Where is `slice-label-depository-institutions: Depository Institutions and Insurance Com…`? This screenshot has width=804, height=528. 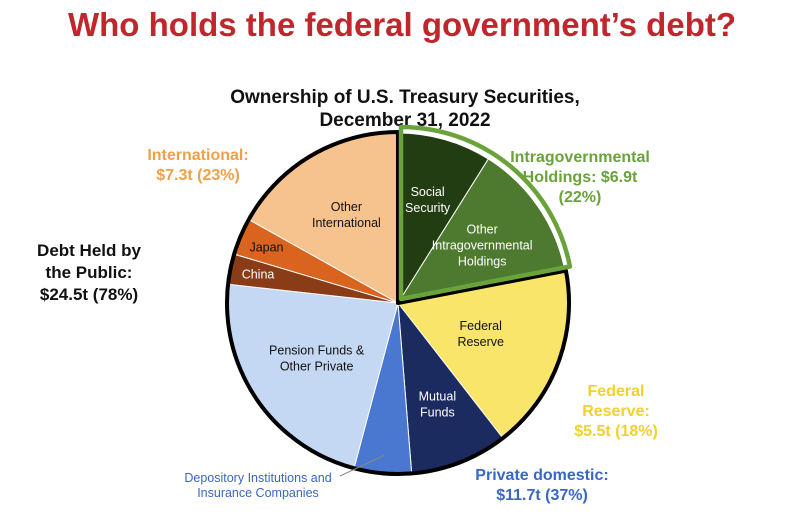 slice-label-depository-institutions: Depository Institutions and Insurance Com… is located at coordinates (257, 485).